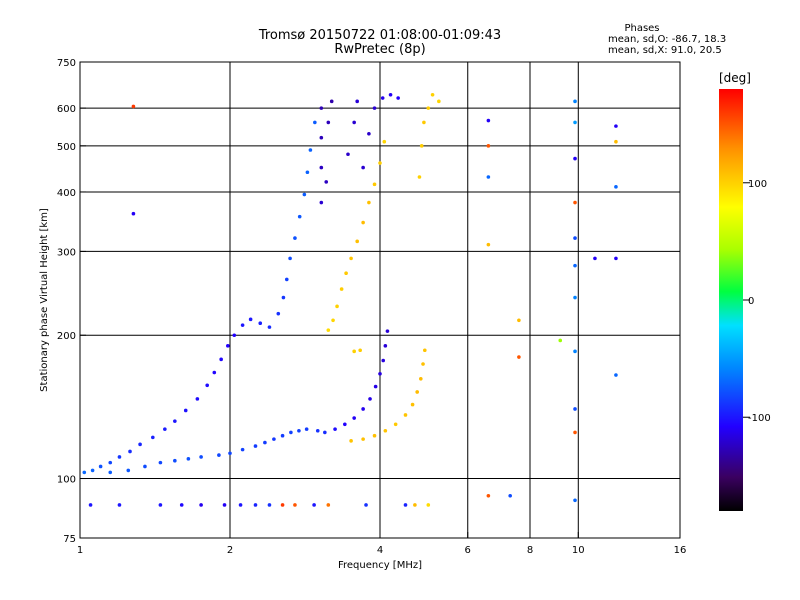 The image size is (800, 600). I want to click on y-tick-label: 400, so click(66, 193).